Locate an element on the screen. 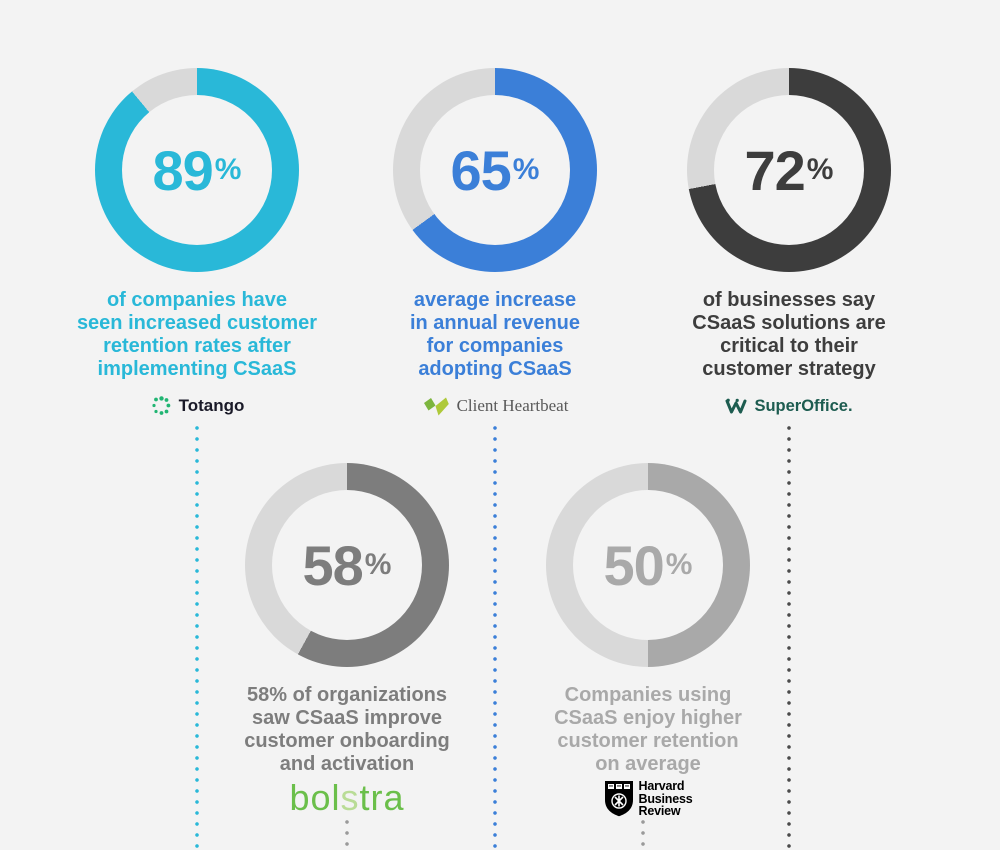 This screenshot has height=850, width=1000. totango-wordmark: Totango is located at coordinates (211, 405).